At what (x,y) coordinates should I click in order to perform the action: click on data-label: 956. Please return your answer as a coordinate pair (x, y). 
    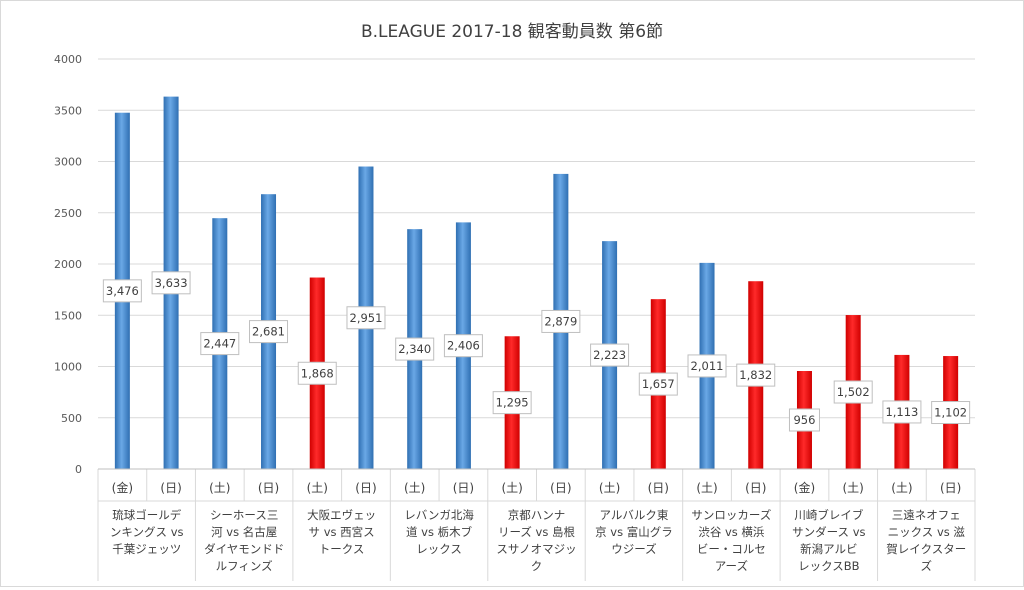
    Looking at the image, I should click on (804, 420).